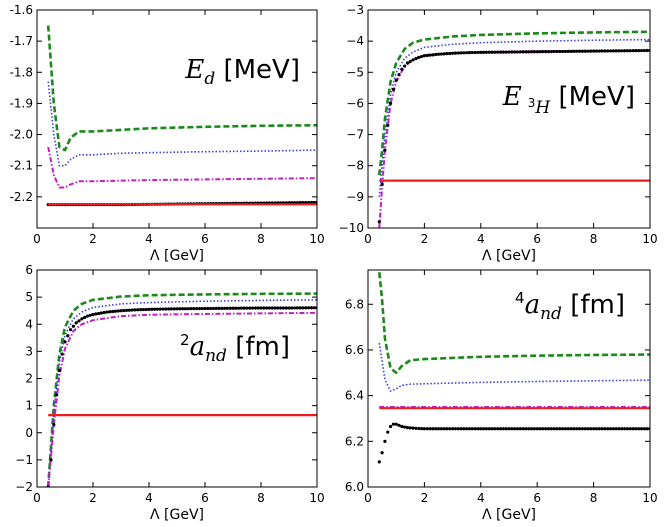  I want to click on series-green-dashed, so click(513, 103).